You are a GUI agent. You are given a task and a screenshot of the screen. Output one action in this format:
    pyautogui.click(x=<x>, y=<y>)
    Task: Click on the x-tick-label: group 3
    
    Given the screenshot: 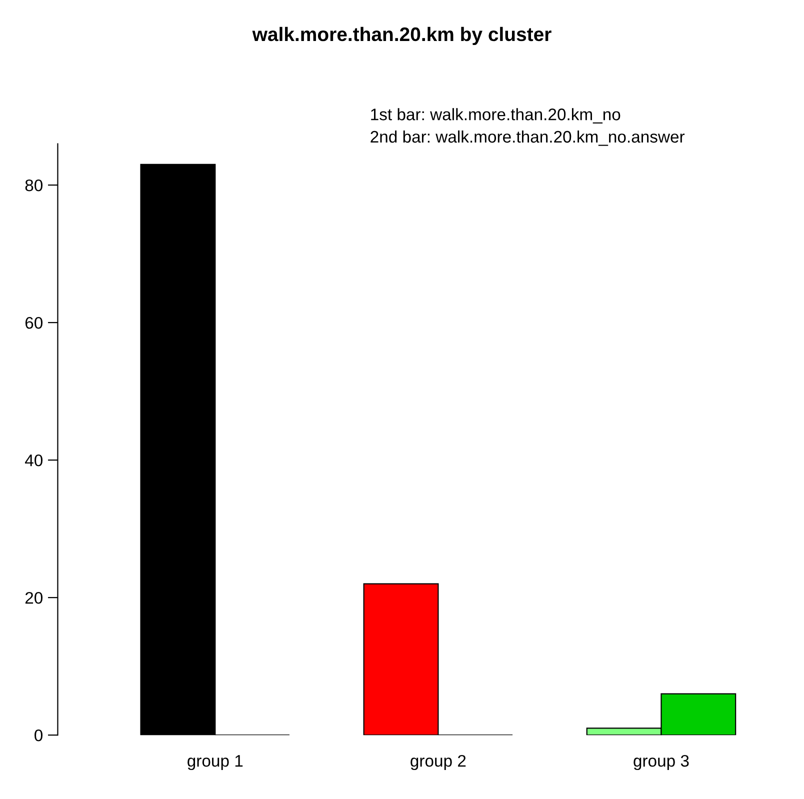 What is the action you would take?
    pyautogui.click(x=661, y=762)
    